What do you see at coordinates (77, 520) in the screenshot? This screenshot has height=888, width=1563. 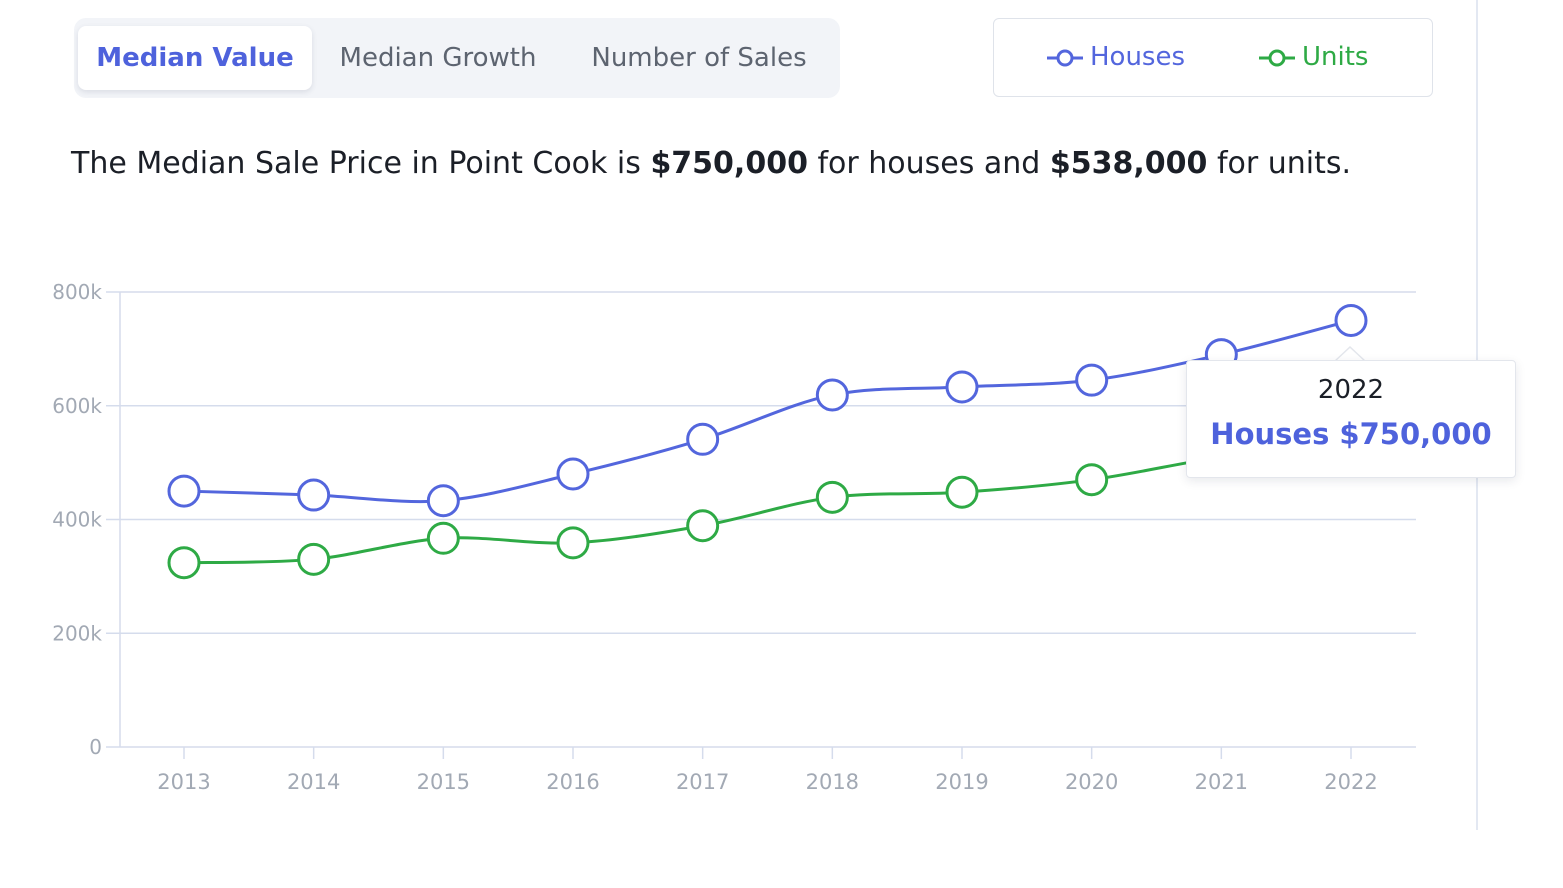 I see `y-tick-label: 400k` at bounding box center [77, 520].